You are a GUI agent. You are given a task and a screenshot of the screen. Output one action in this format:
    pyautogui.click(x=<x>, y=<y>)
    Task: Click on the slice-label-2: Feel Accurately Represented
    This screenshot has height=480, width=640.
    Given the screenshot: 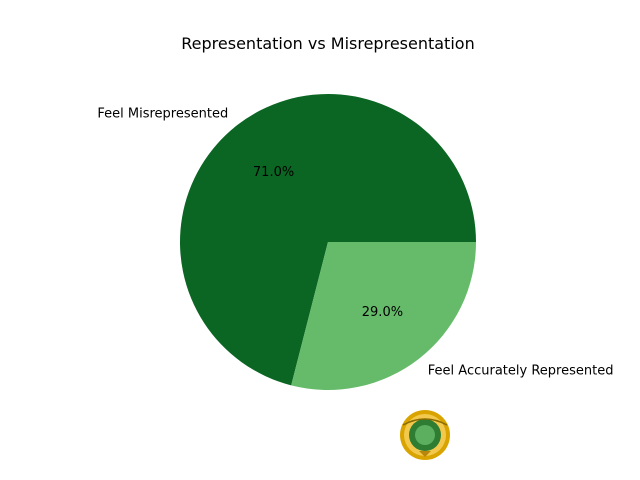 What is the action you would take?
    pyautogui.click(x=521, y=371)
    